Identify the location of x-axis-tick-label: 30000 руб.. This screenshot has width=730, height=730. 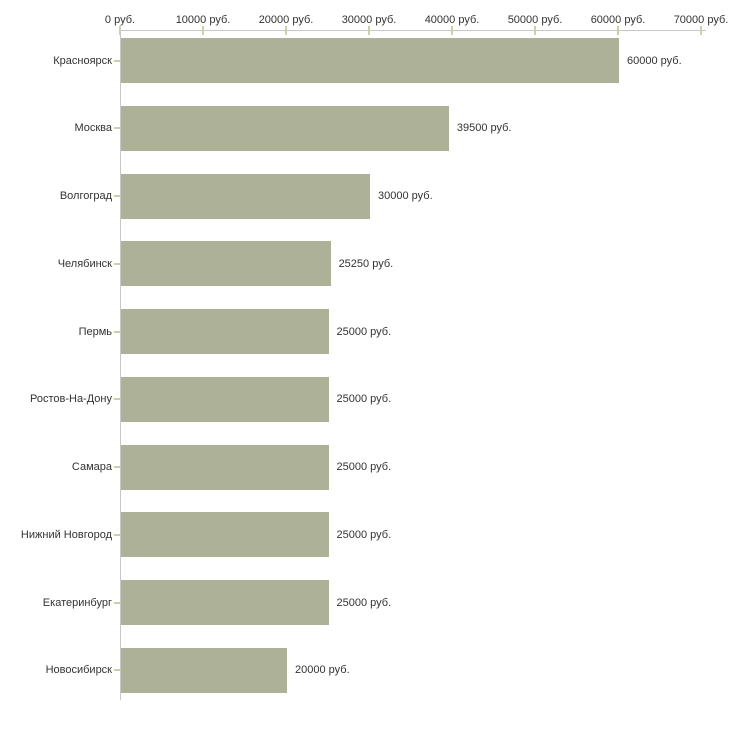
(369, 20).